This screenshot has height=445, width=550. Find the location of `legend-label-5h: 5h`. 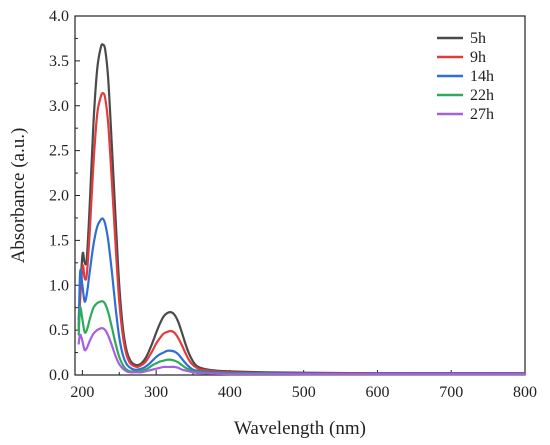

legend-label-5h: 5h is located at coordinates (478, 38).